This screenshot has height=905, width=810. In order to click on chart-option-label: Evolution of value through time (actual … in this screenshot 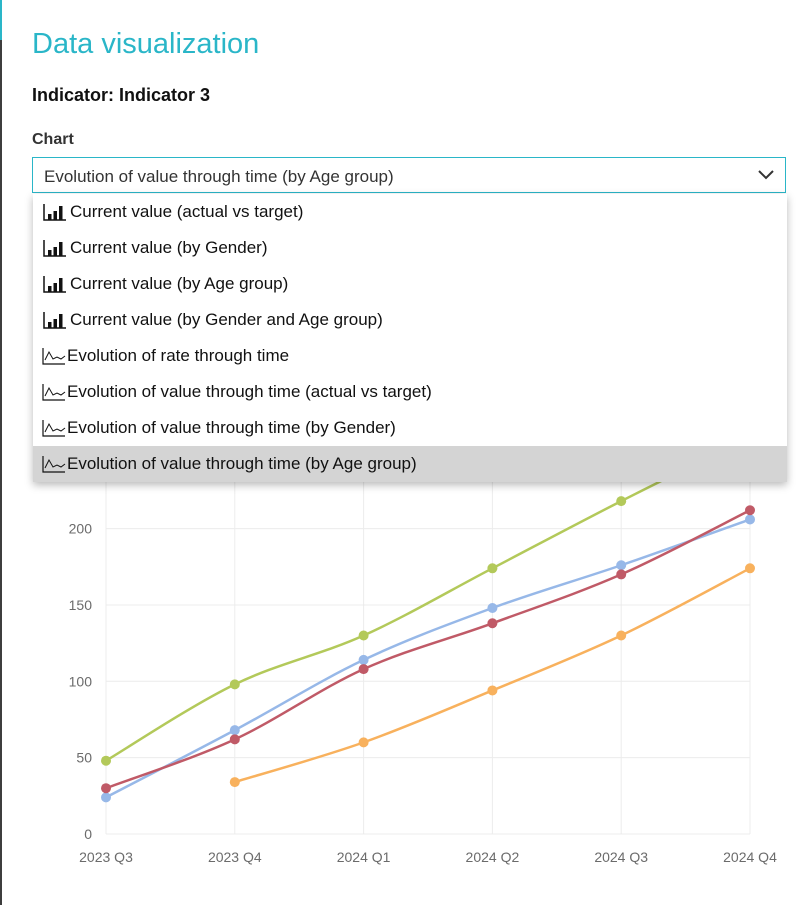, I will do `click(249, 391)`.